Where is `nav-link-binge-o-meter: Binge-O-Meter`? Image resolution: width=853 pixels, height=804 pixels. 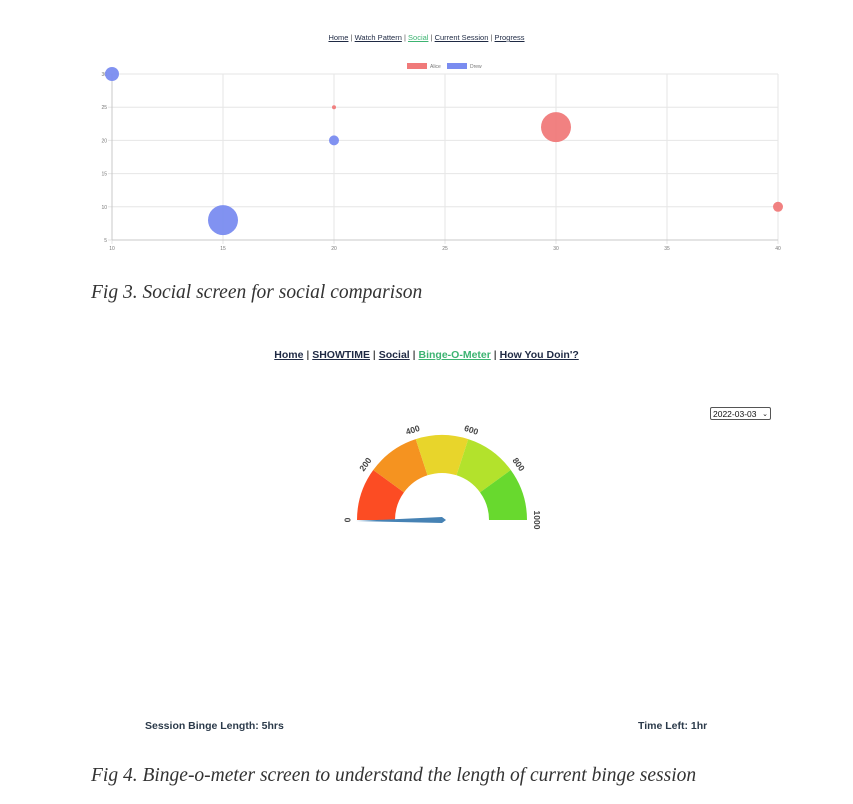 nav-link-binge-o-meter: Binge-O-Meter is located at coordinates (454, 355).